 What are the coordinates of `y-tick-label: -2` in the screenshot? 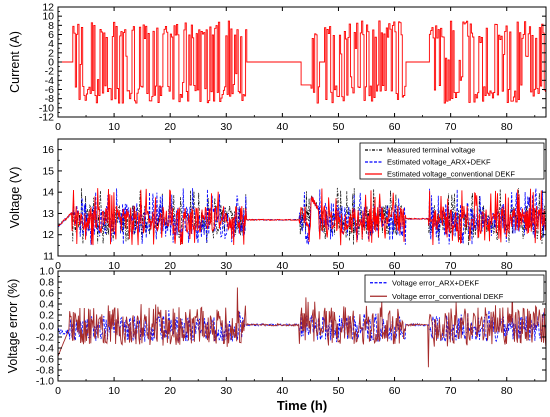 It's located at (49, 72).